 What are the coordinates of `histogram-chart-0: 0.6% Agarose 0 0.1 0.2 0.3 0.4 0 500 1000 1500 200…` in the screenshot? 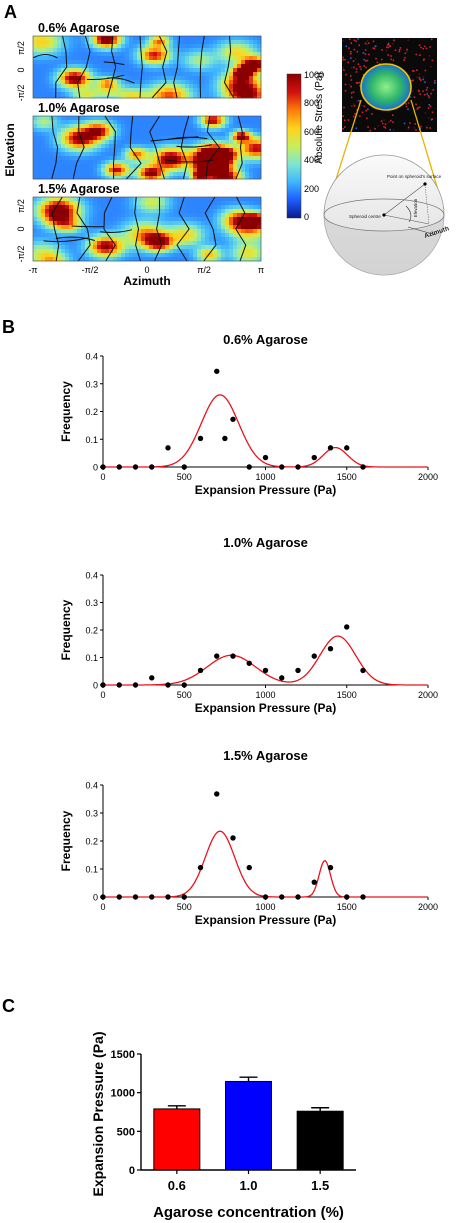 It's located at (248, 414).